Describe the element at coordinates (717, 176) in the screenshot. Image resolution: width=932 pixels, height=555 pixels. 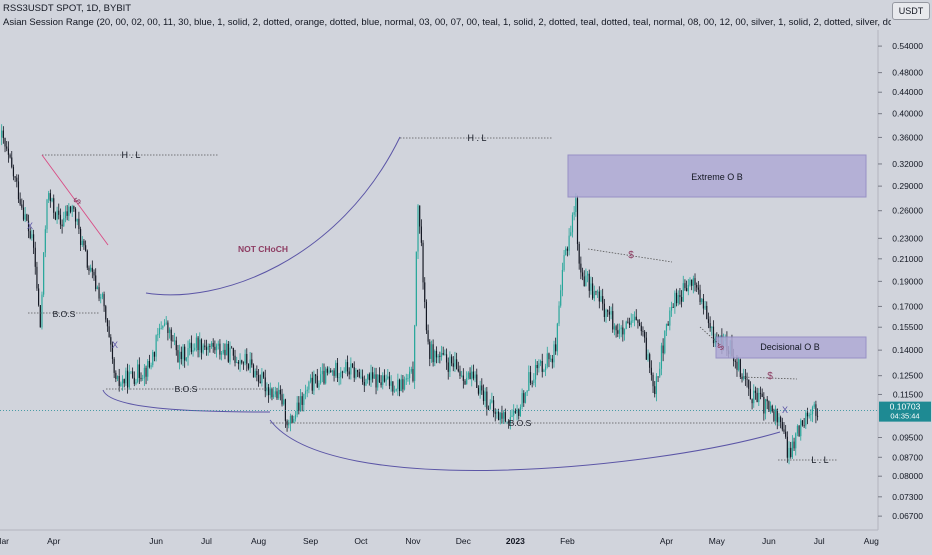
I see `extreme-ob-zone` at that location.